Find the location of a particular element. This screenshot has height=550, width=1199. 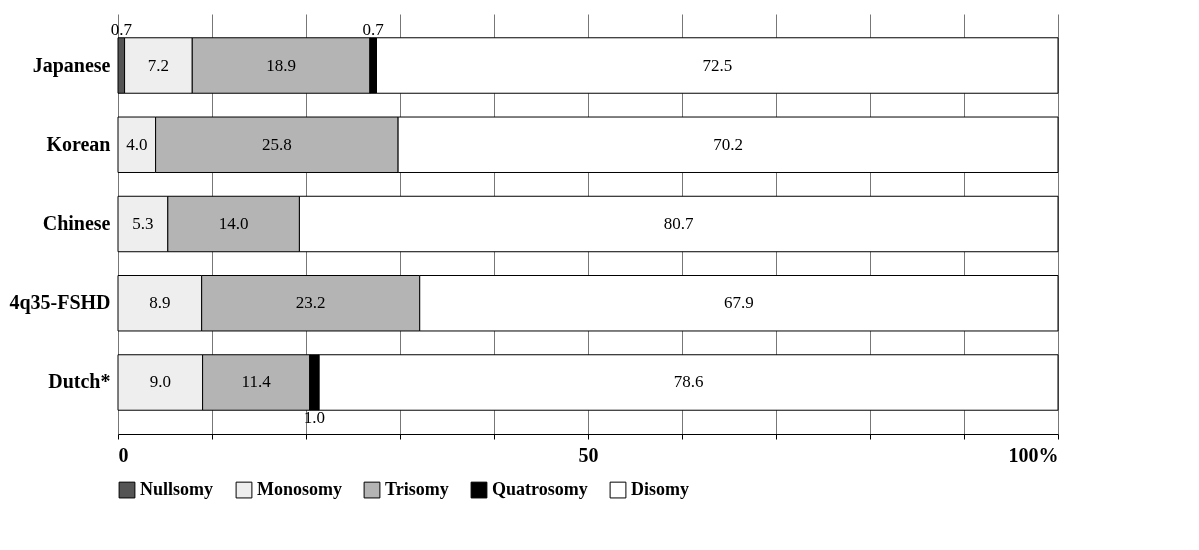

y-tick-label: Japanese is located at coordinates (71, 65).